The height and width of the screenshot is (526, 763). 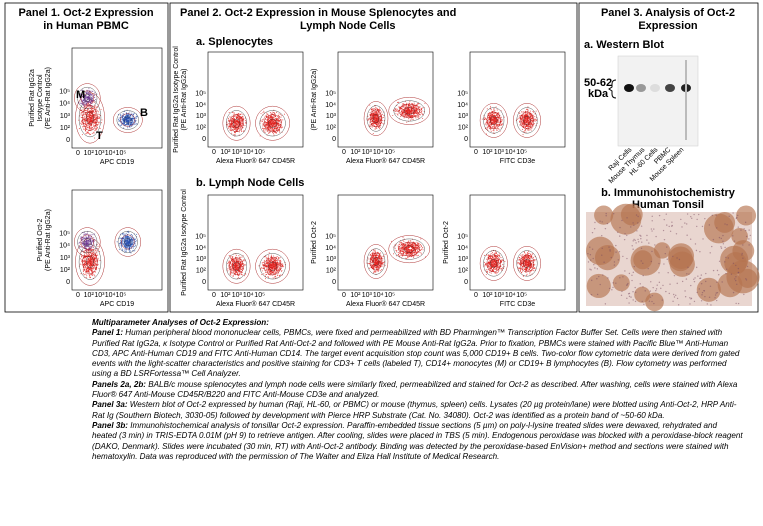 I want to click on contour, so click(x=90, y=118).